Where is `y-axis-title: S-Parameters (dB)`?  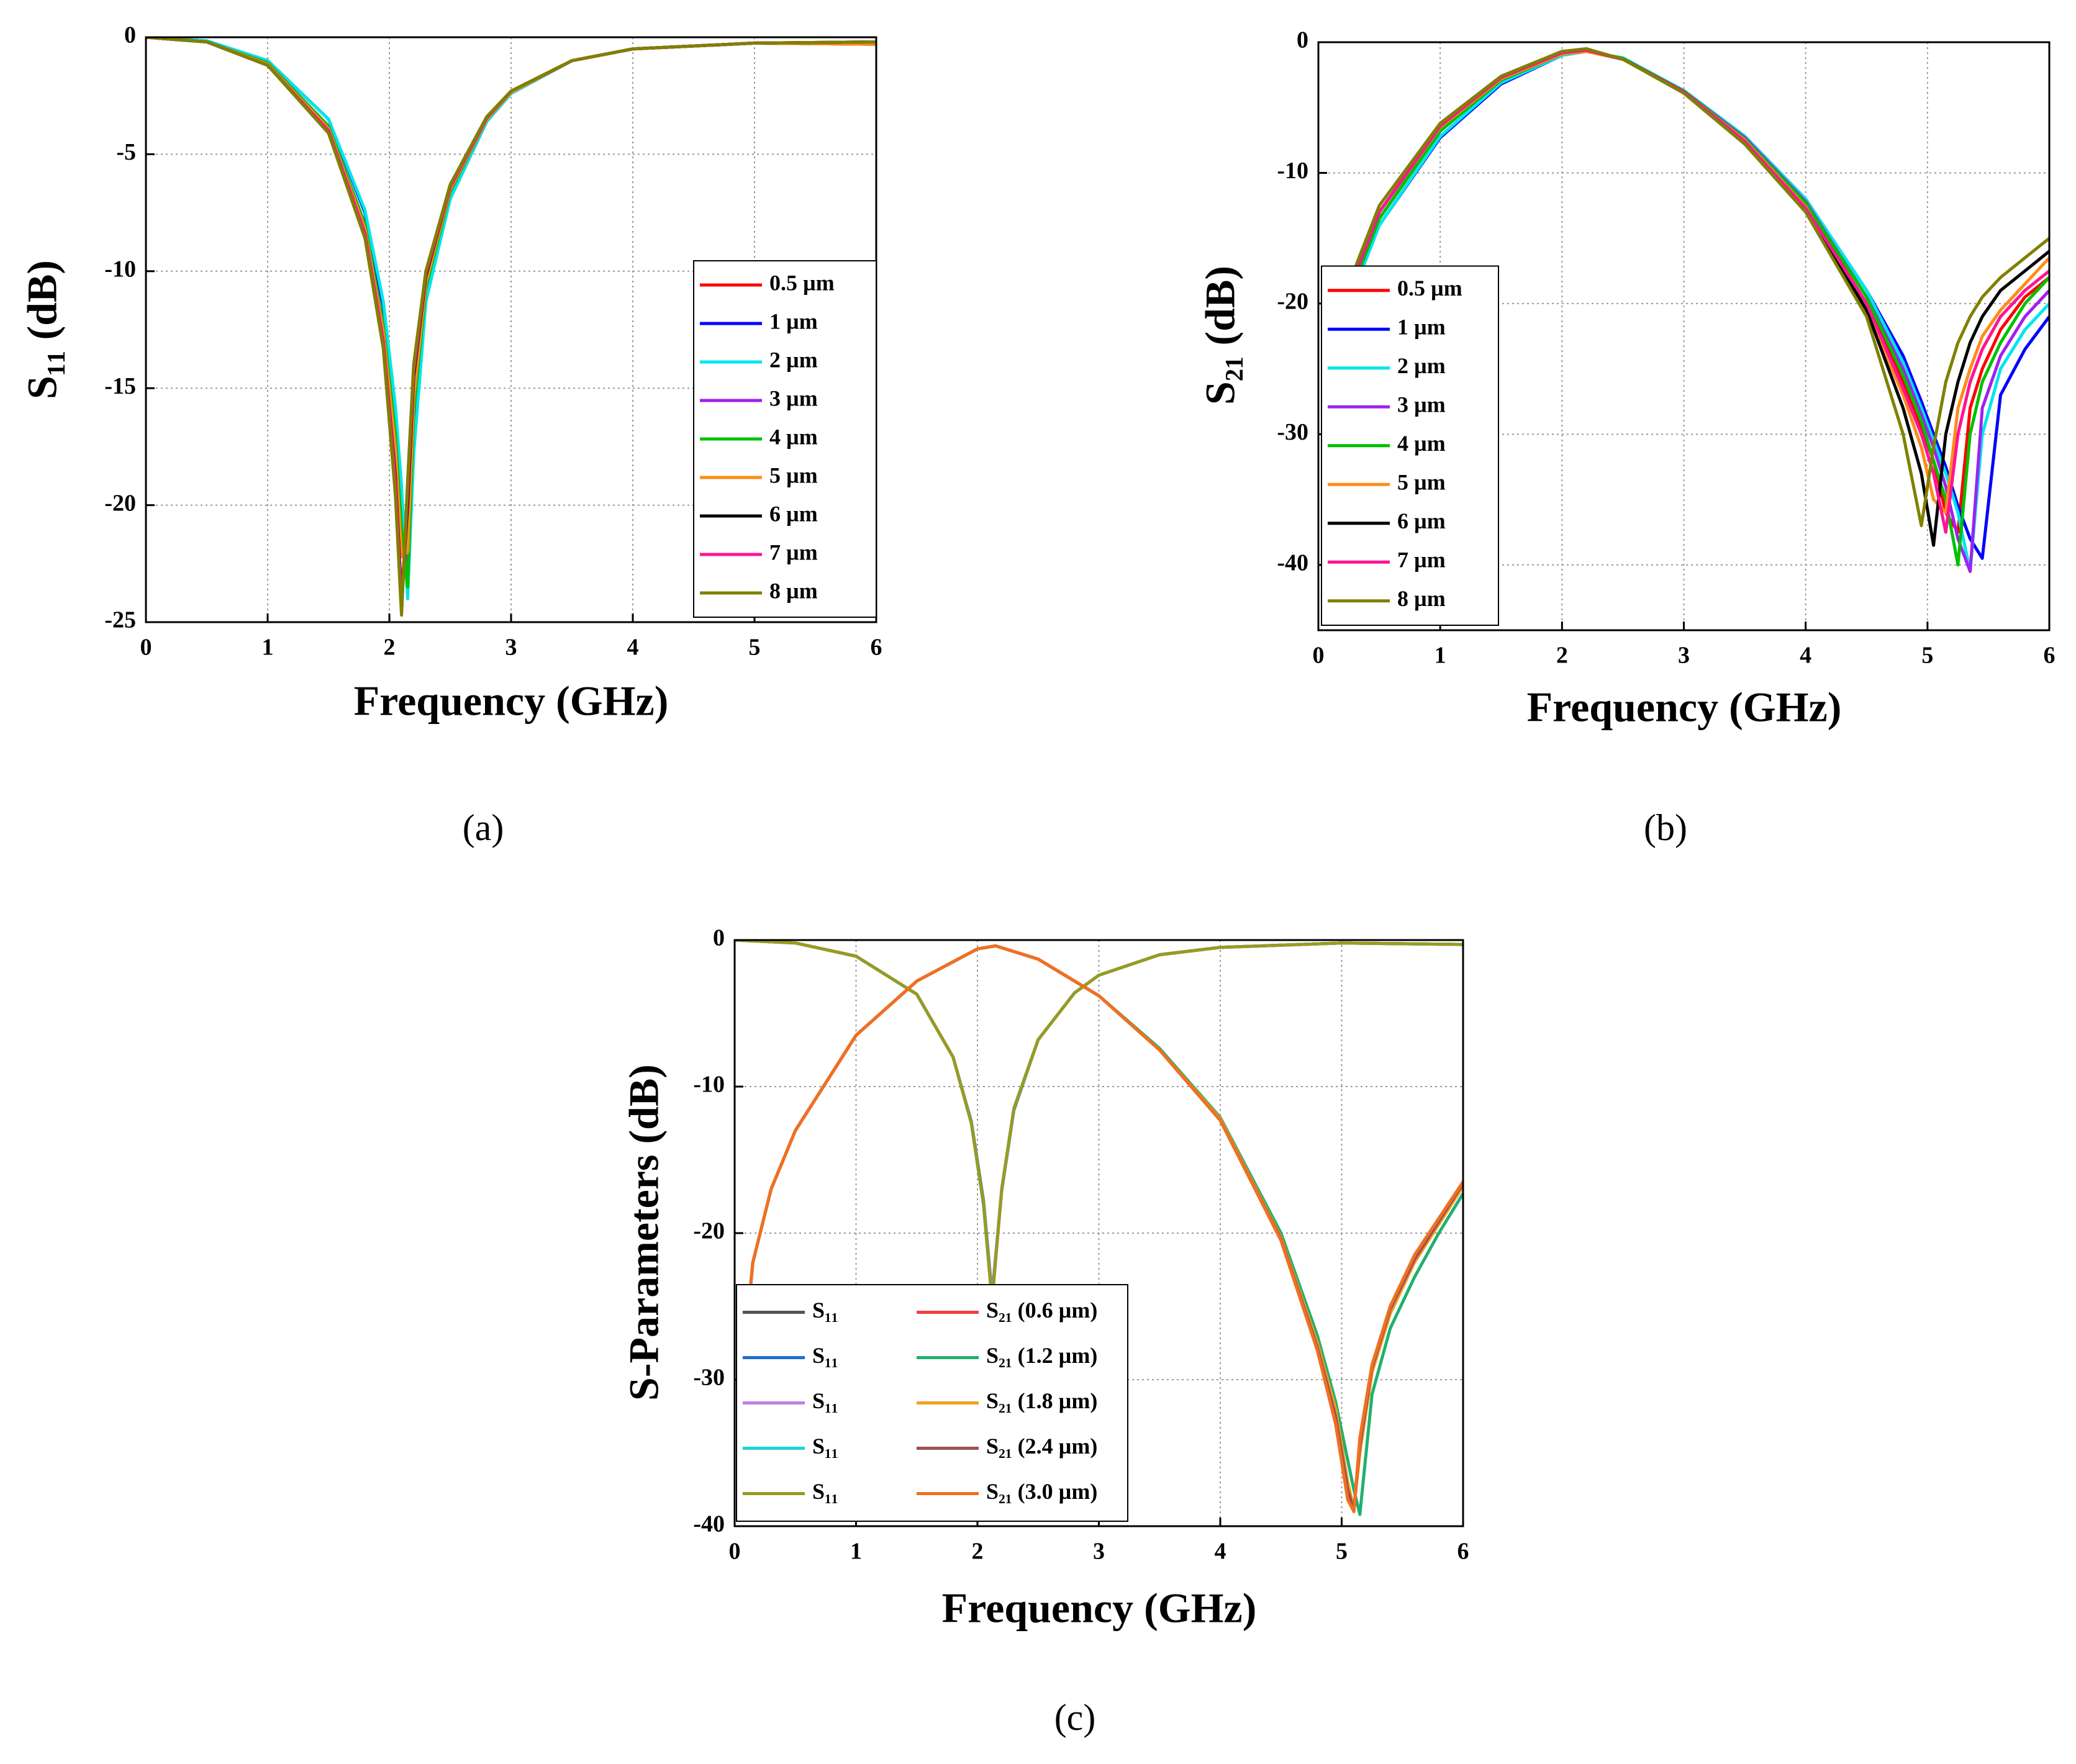
y-axis-title: S-Parameters (dB) is located at coordinates (644, 1232).